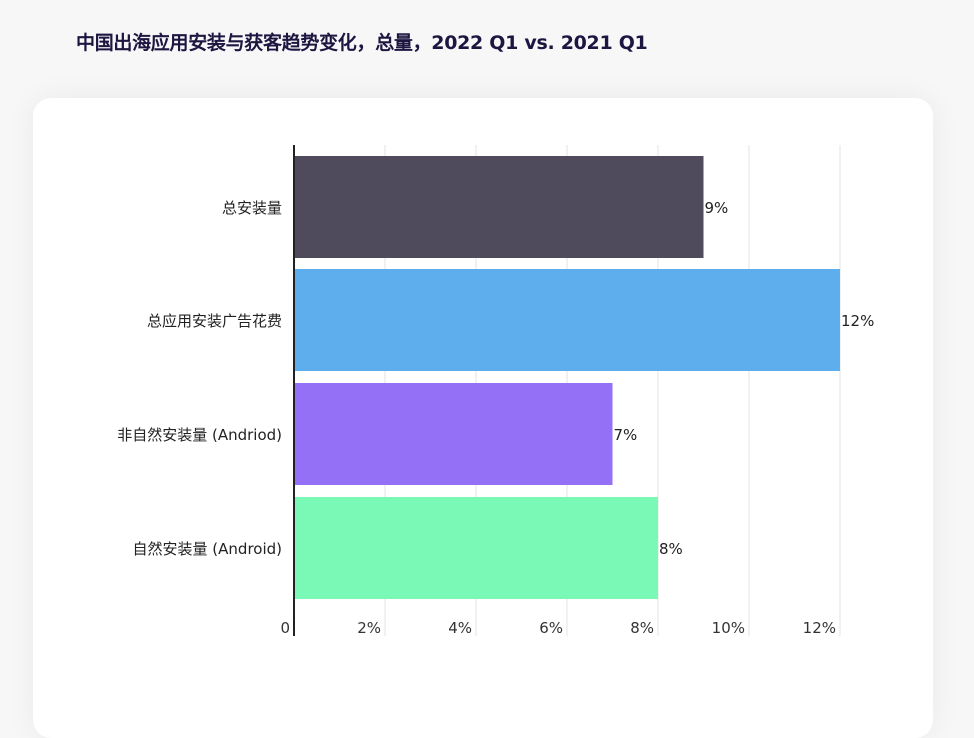 The image size is (974, 738). I want to click on chart-title: 中国出海应用安装与获客趋势变化，总量，2022 Q1 vs. 2021 Q1, so click(362, 43).